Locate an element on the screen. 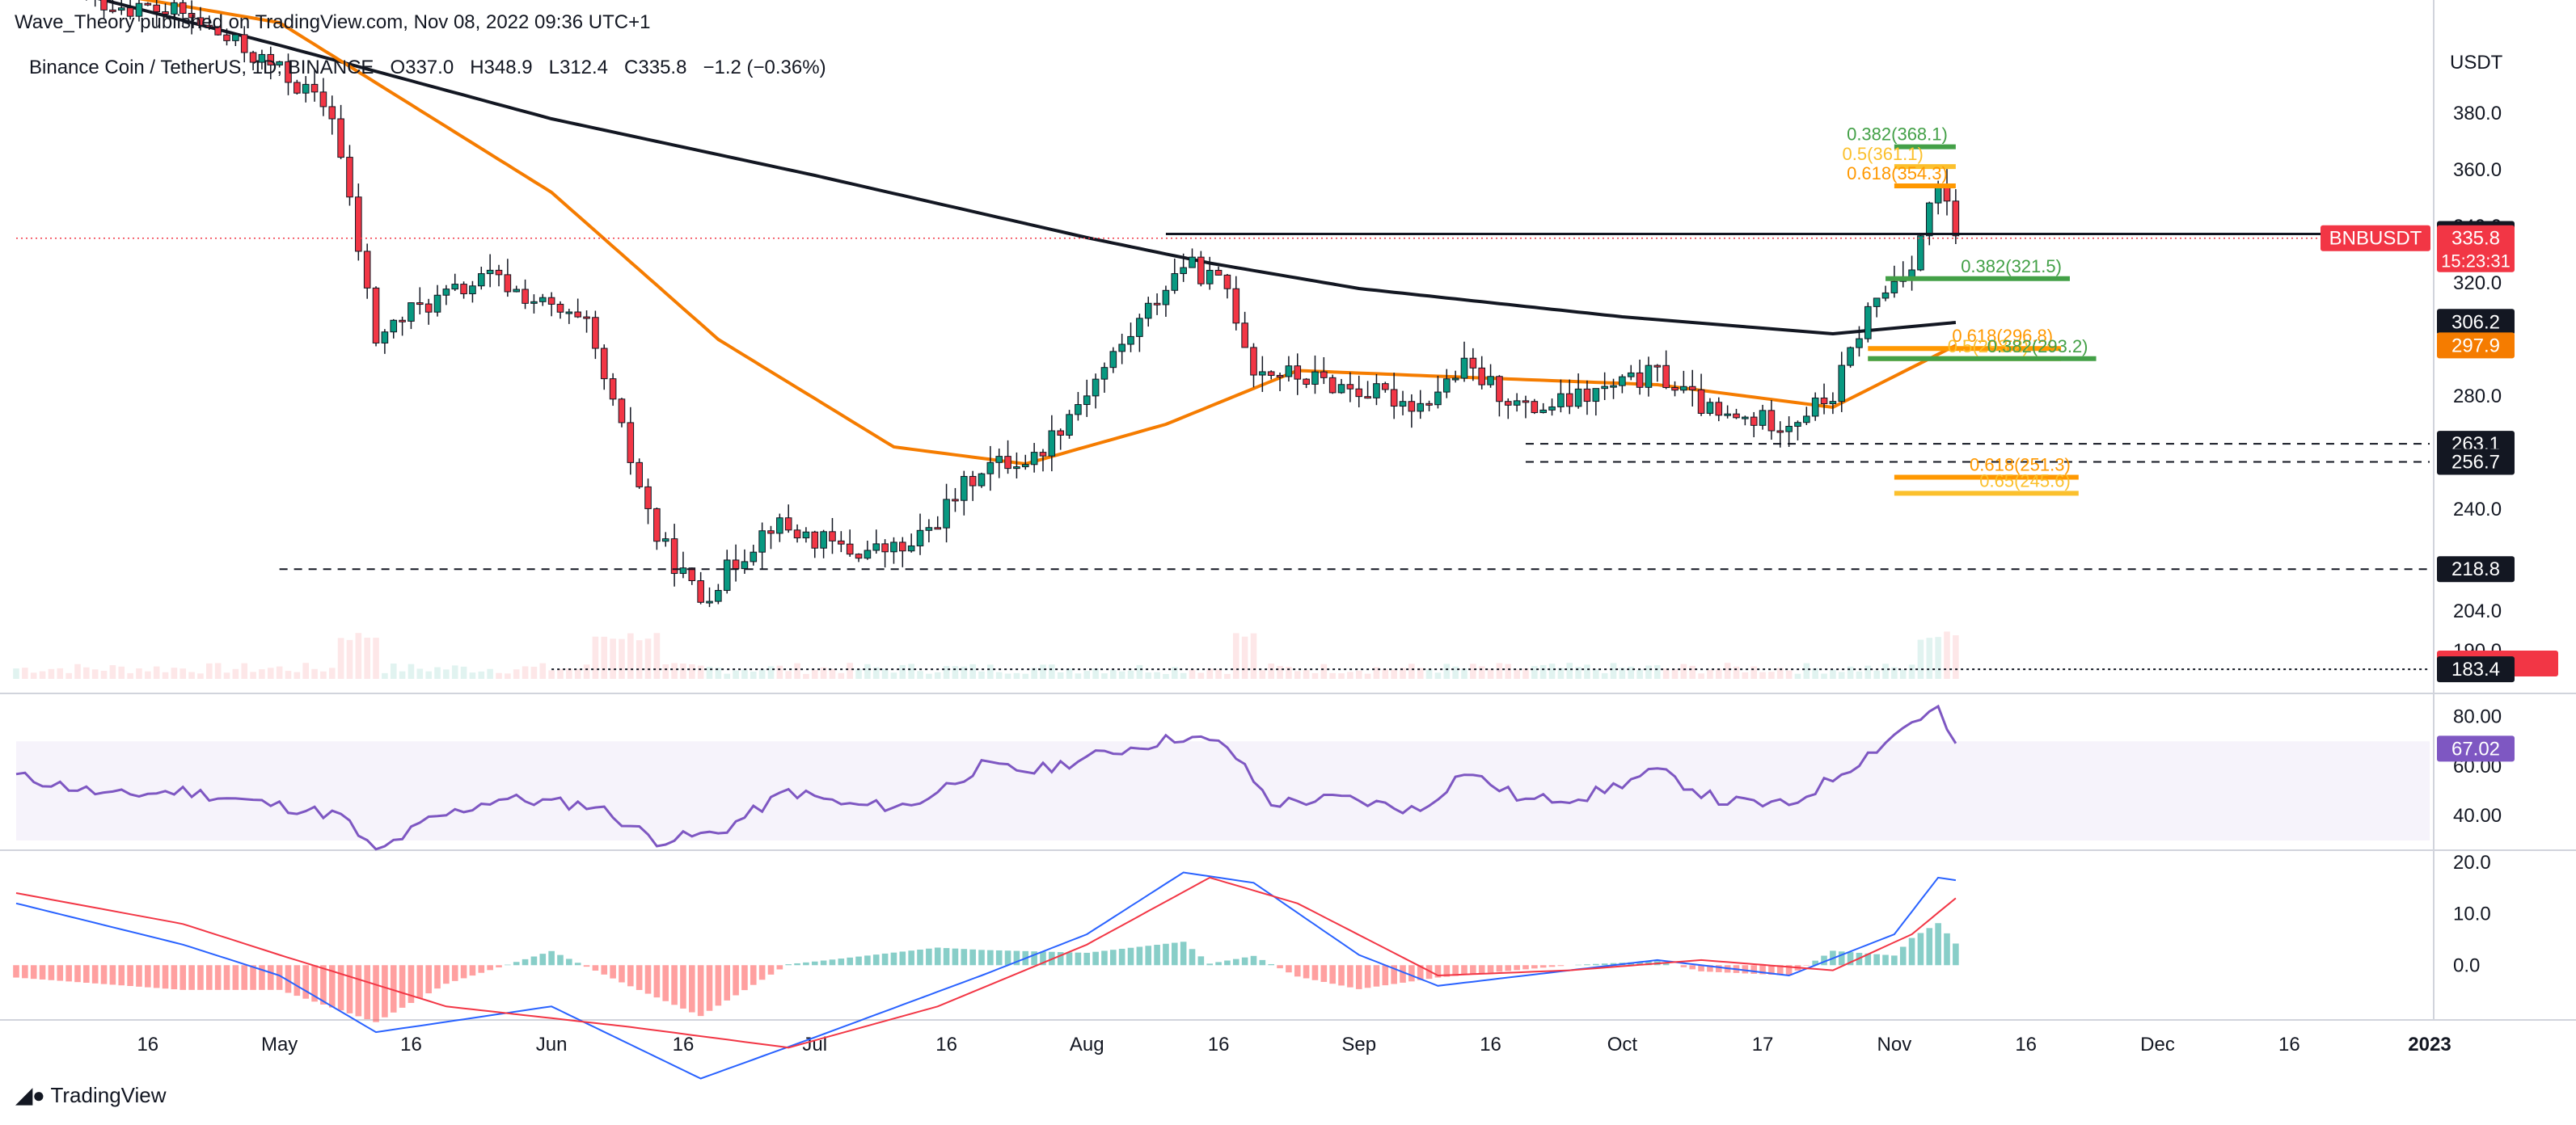  rsi-tick-label: 40.00 is located at coordinates (2477, 816).